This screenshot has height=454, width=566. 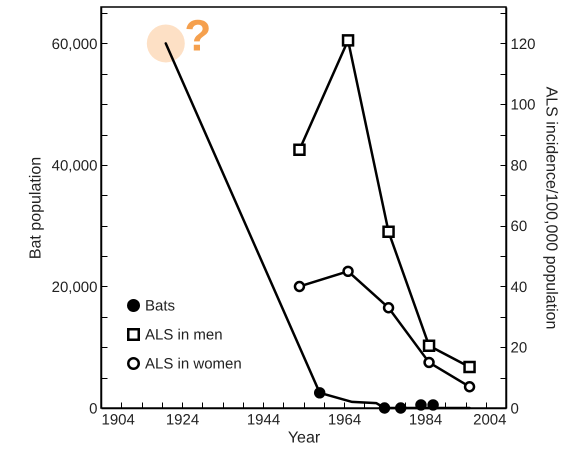 I want to click on x-tick-label: 1964, so click(x=345, y=420).